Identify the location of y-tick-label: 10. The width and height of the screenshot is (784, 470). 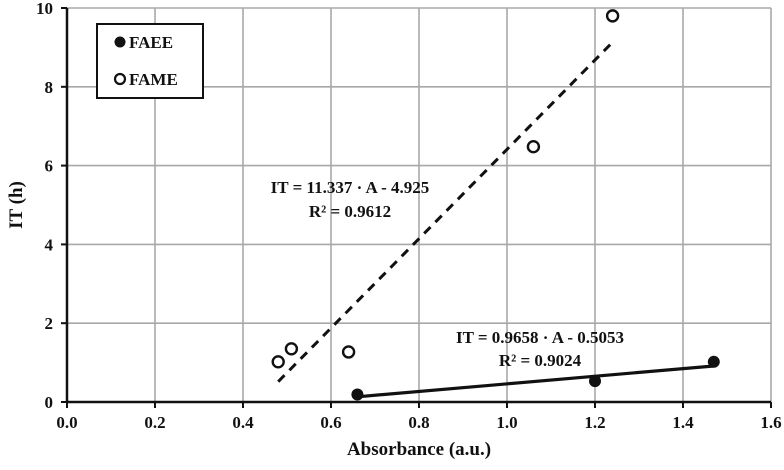
(44, 9).